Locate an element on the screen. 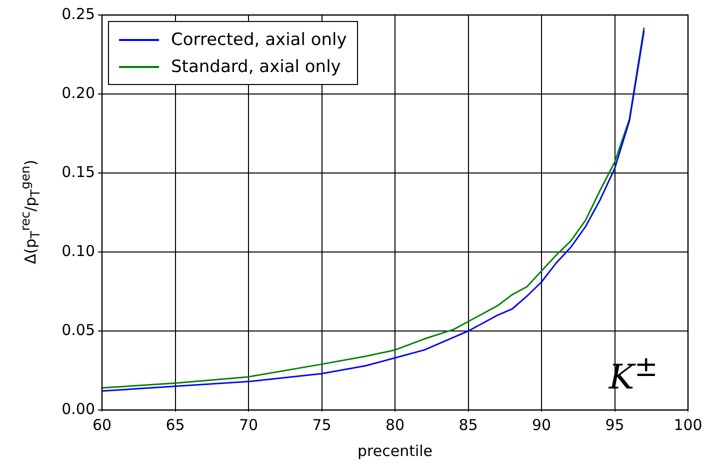 The width and height of the screenshot is (710, 463). x-tick-label: 90 is located at coordinates (542, 425).